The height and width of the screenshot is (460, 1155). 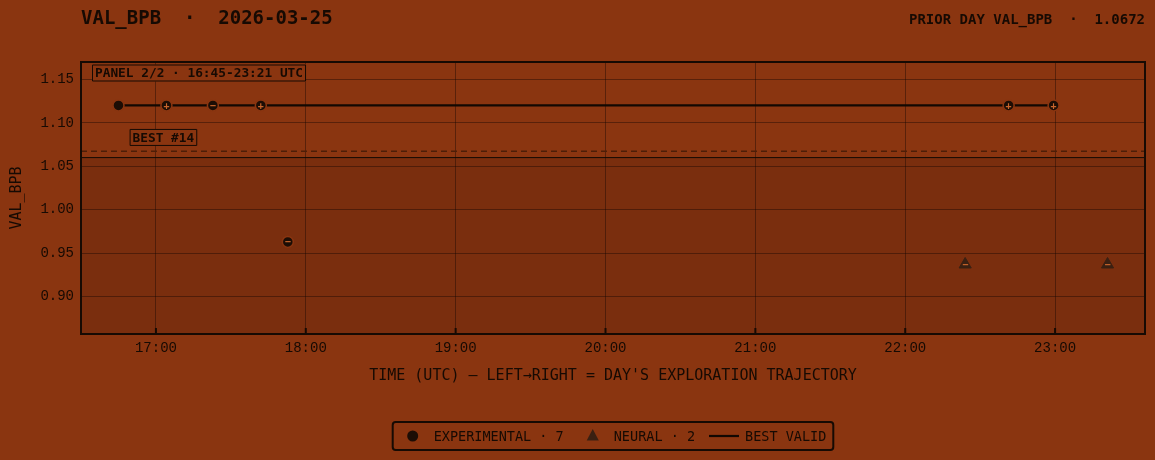 What do you see at coordinates (613, 374) in the screenshot?
I see `x-axis-title: TIME (UTC) — LEFT→RIGHT = DAY'S EXPLORATION TRAJECTORY` at bounding box center [613, 374].